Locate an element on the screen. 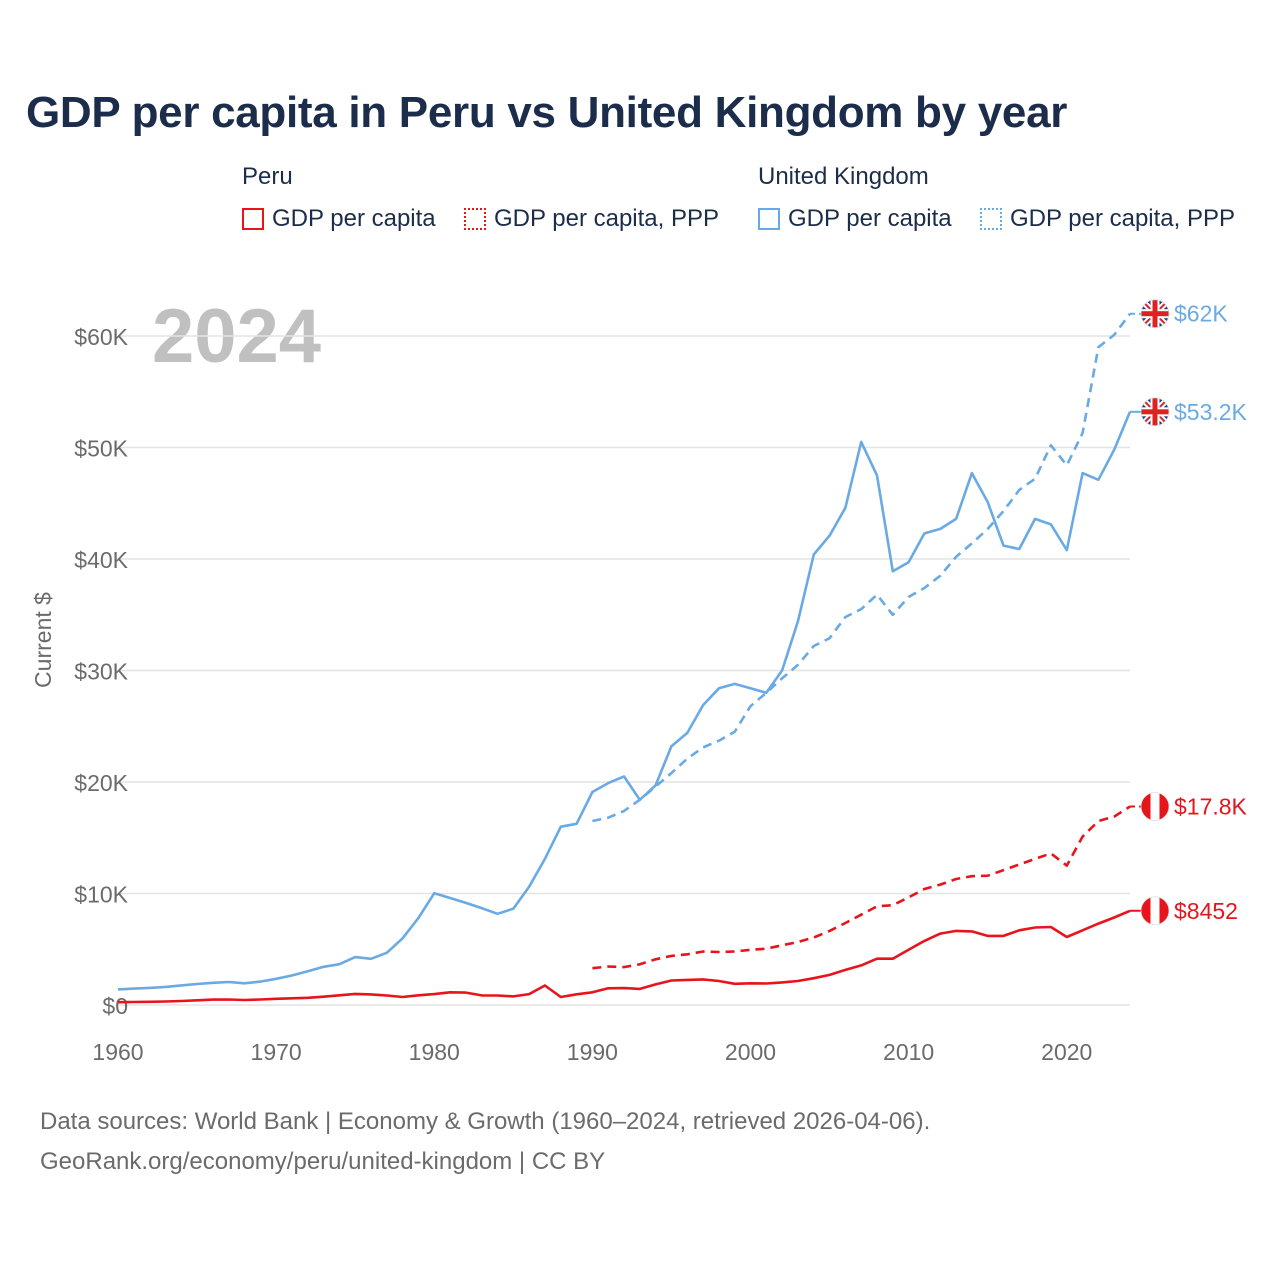 Image resolution: width=1280 pixels, height=1280 pixels. y-axis-label: Current $ is located at coordinates (43, 640).